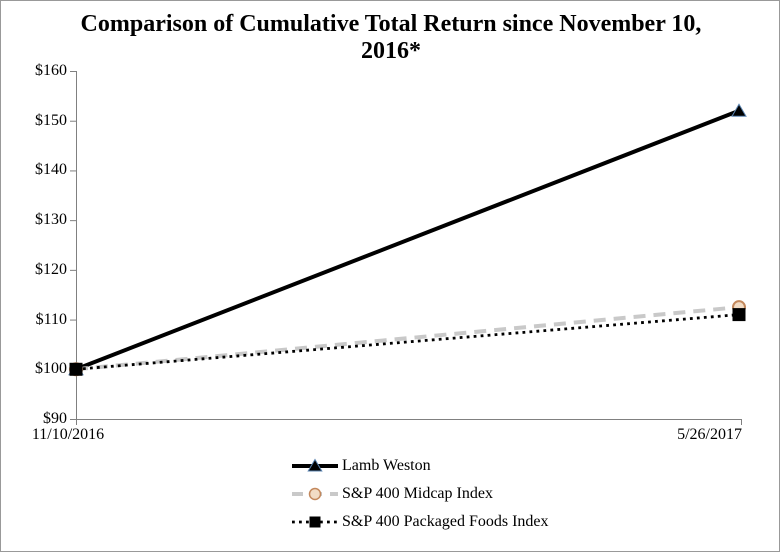  I want to click on lamb-weston-line-symbol, so click(315, 465).